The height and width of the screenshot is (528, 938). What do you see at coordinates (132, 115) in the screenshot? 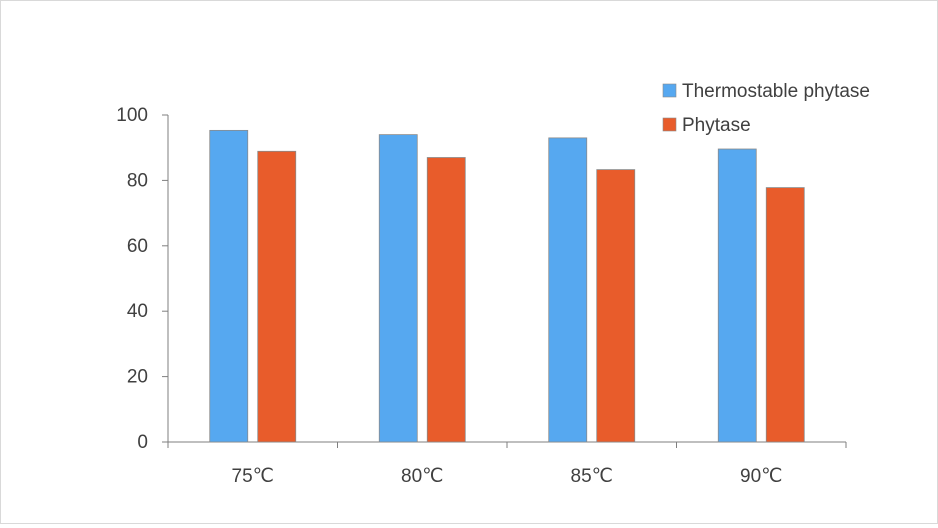
I see `y-tick-label: 100` at bounding box center [132, 115].